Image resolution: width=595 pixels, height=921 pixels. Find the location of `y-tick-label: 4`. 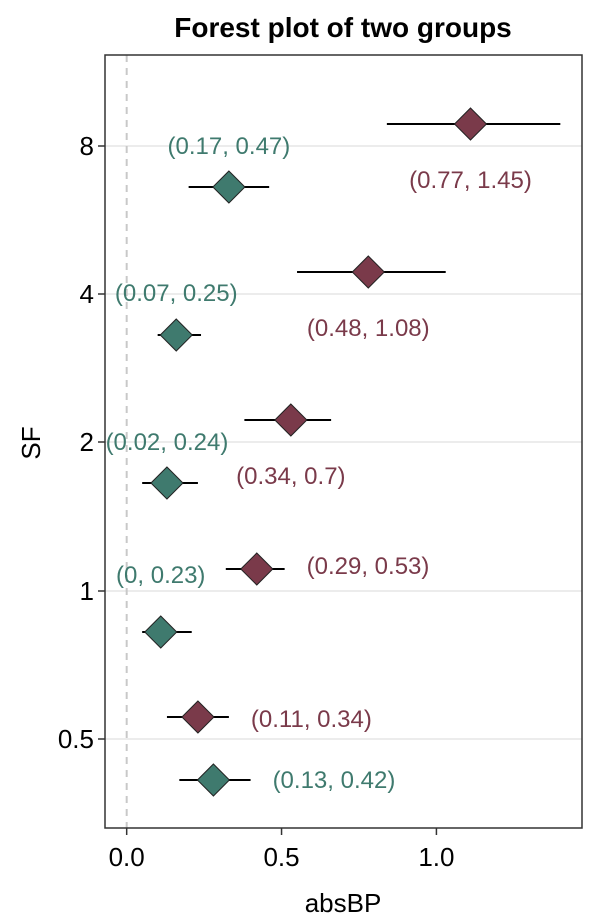

y-tick-label: 4 is located at coordinates (87, 294).